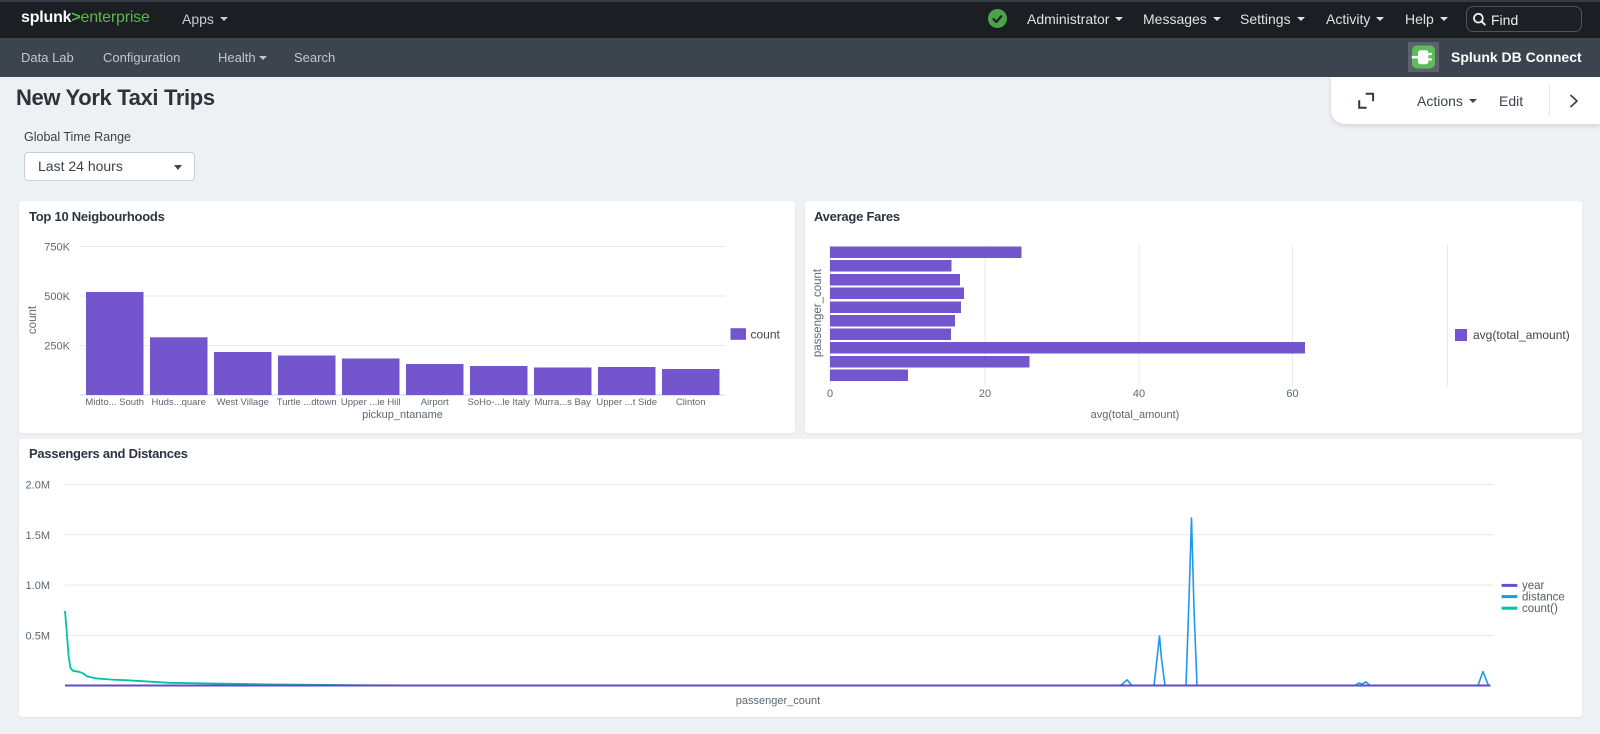 Image resolution: width=1600 pixels, height=734 pixels. I want to click on svg-text: 1.0M, so click(38, 586).